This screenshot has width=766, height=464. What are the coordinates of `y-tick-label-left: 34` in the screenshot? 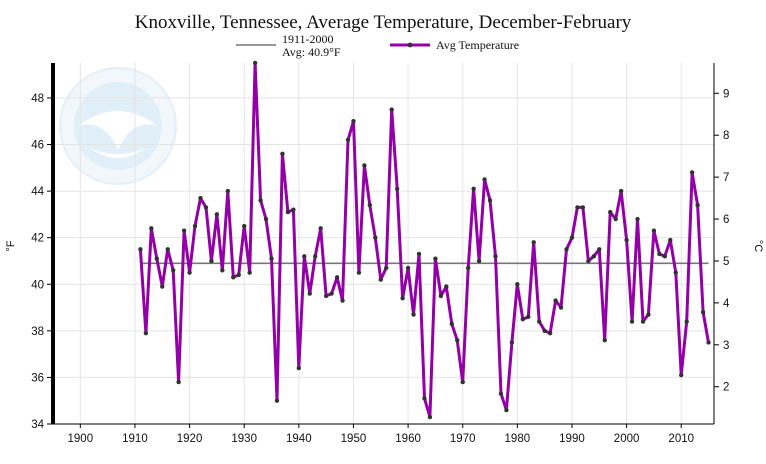 It's located at (37, 425).